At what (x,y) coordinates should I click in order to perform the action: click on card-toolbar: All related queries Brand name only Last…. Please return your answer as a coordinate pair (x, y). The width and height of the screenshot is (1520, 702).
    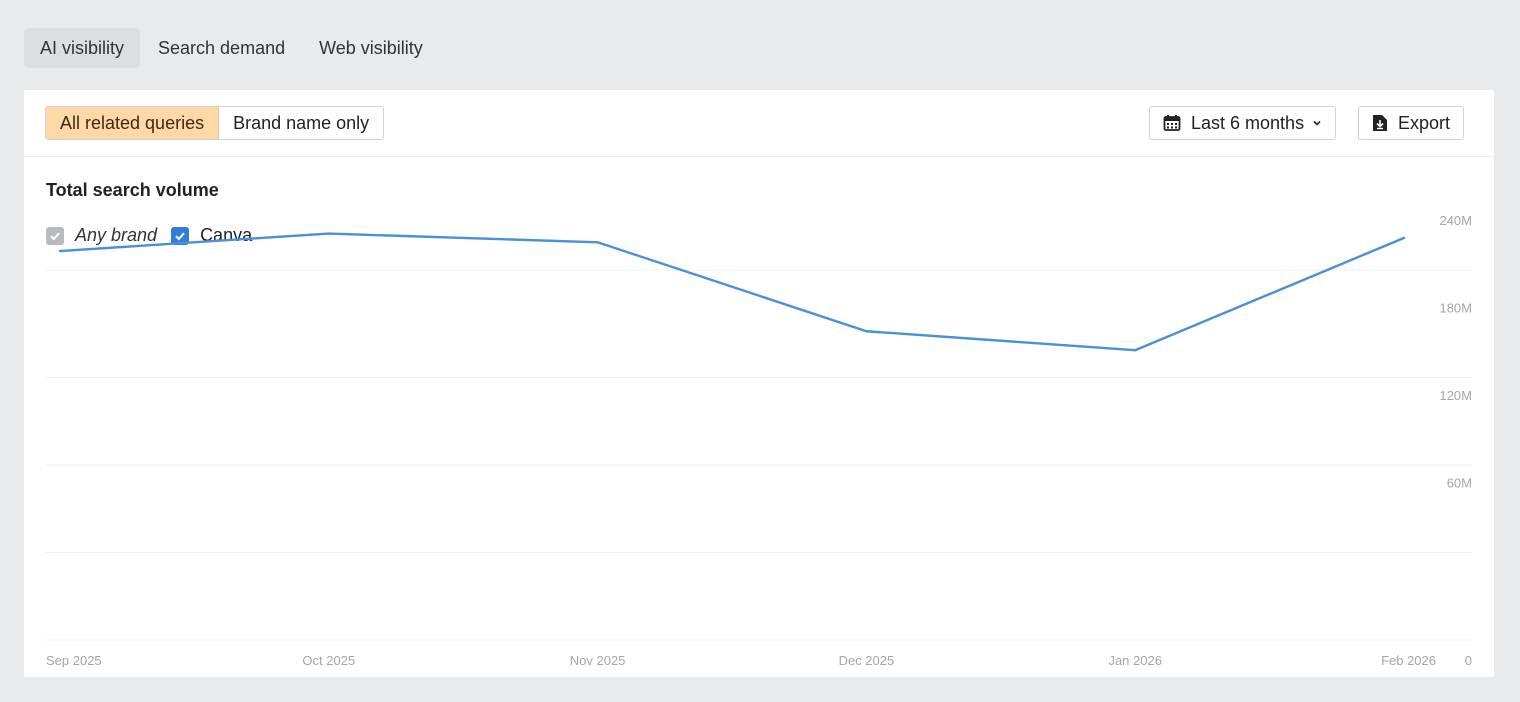
    Looking at the image, I should click on (759, 123).